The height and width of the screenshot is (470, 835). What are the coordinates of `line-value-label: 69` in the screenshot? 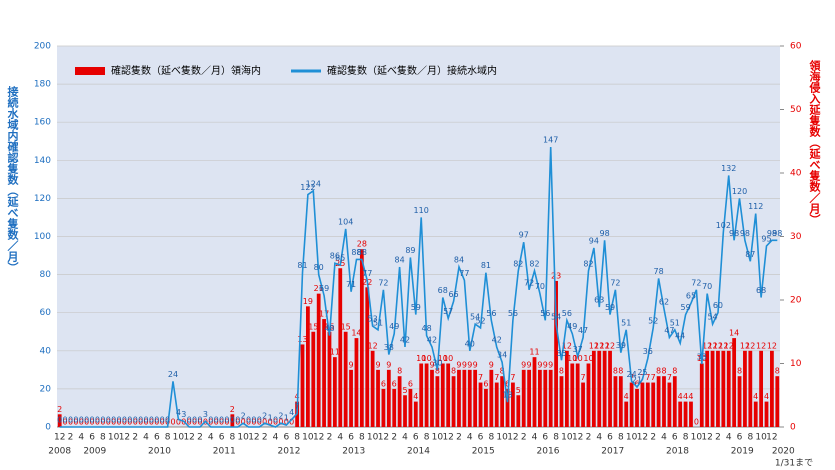 It's located at (324, 288).